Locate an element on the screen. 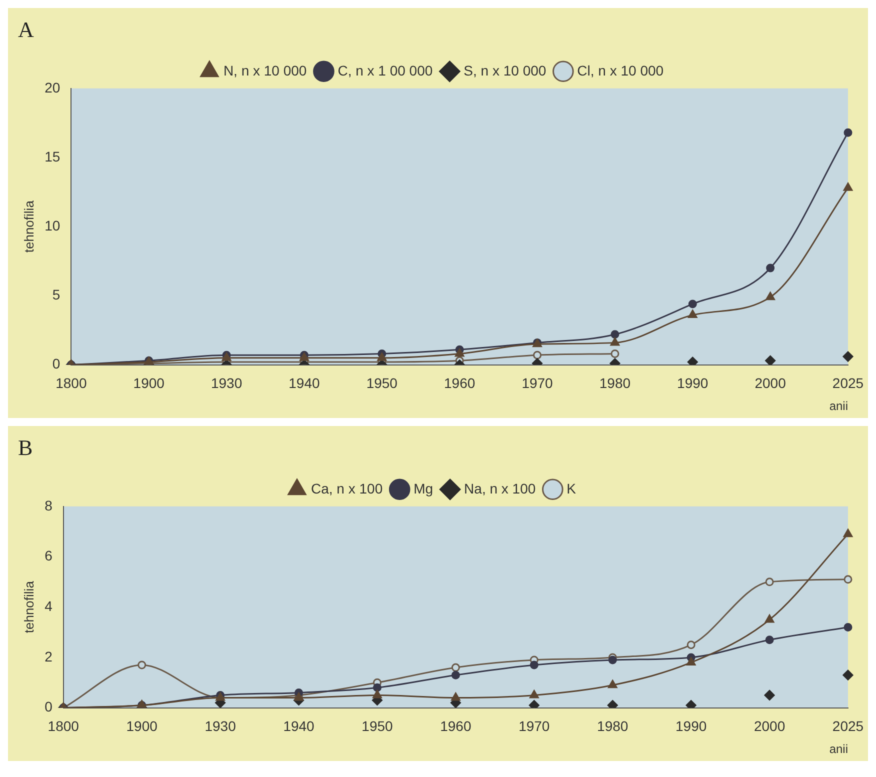 The height and width of the screenshot is (777, 876). y-tick-label: 10 is located at coordinates (52, 225).